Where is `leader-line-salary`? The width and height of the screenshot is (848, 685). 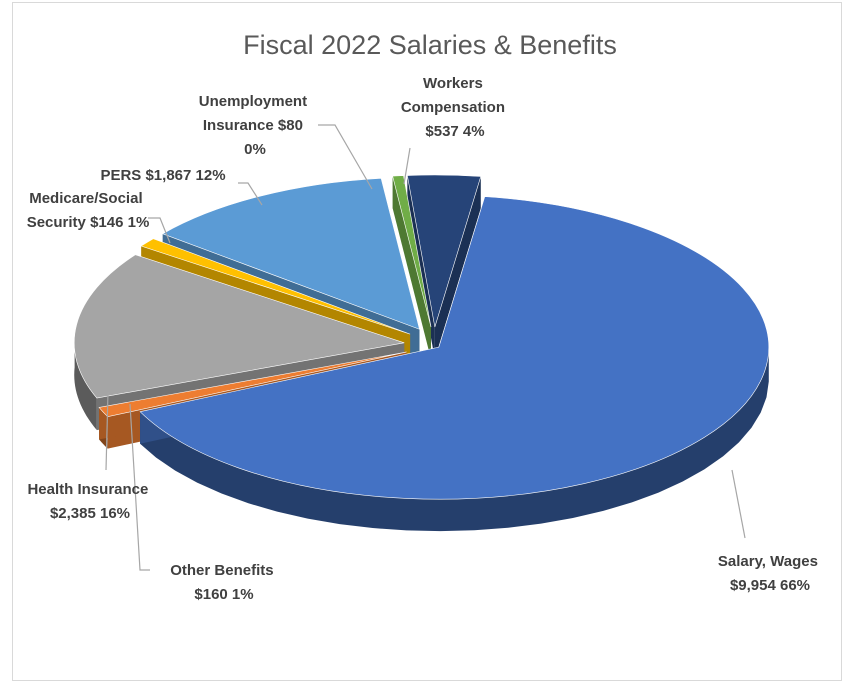
leader-line-salary is located at coordinates (738, 504).